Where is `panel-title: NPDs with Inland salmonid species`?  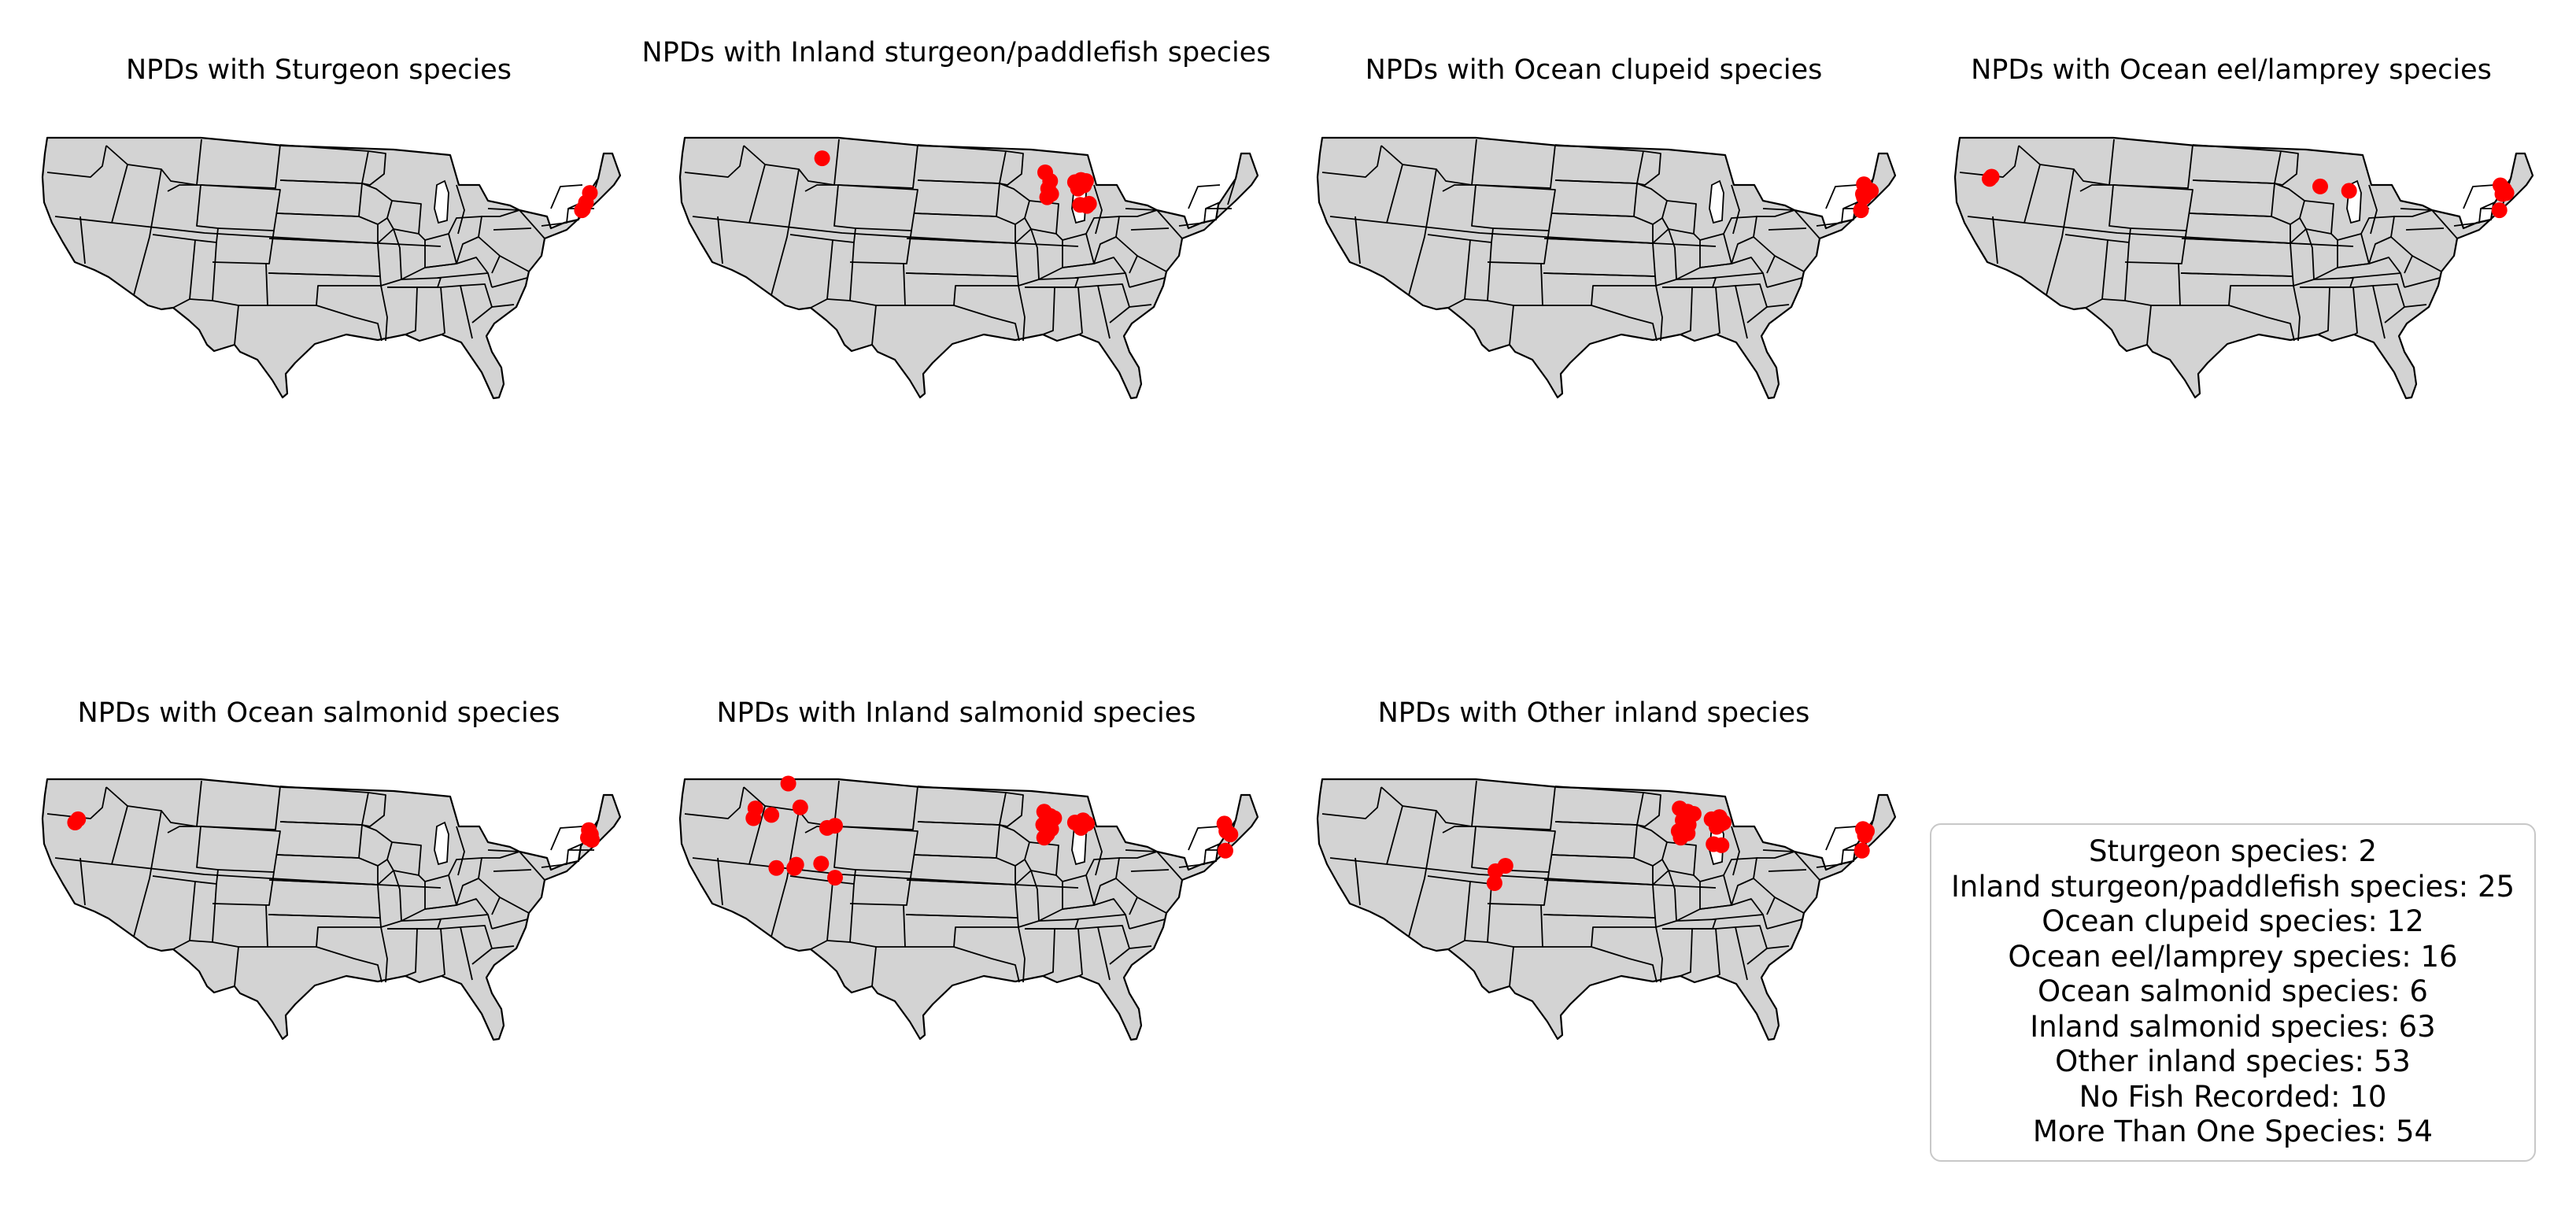 panel-title: NPDs with Inland salmonid species is located at coordinates (956, 713).